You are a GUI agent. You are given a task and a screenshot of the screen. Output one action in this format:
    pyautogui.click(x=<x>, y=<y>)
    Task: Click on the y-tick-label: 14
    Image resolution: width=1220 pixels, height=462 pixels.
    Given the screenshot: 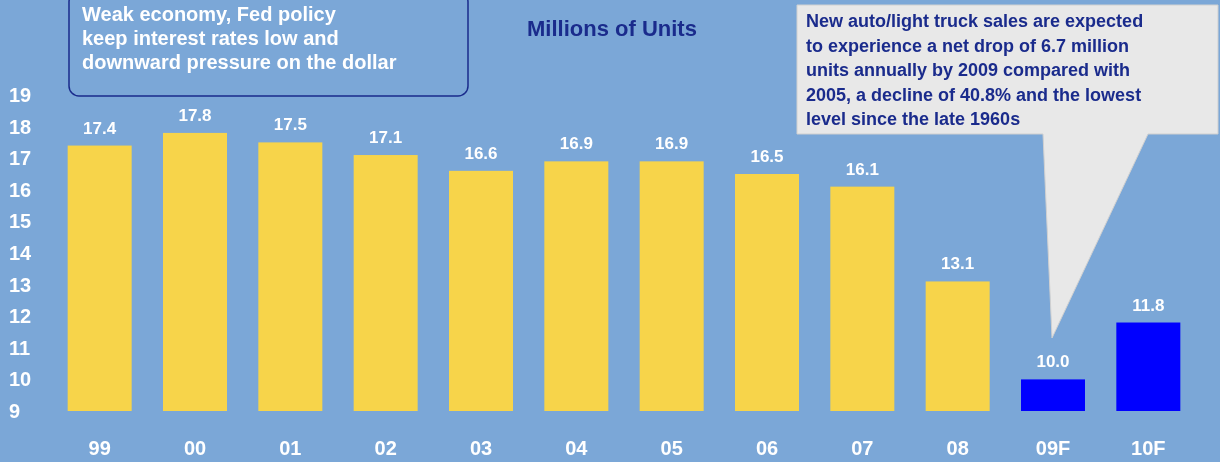 What is the action you would take?
    pyautogui.click(x=21, y=253)
    